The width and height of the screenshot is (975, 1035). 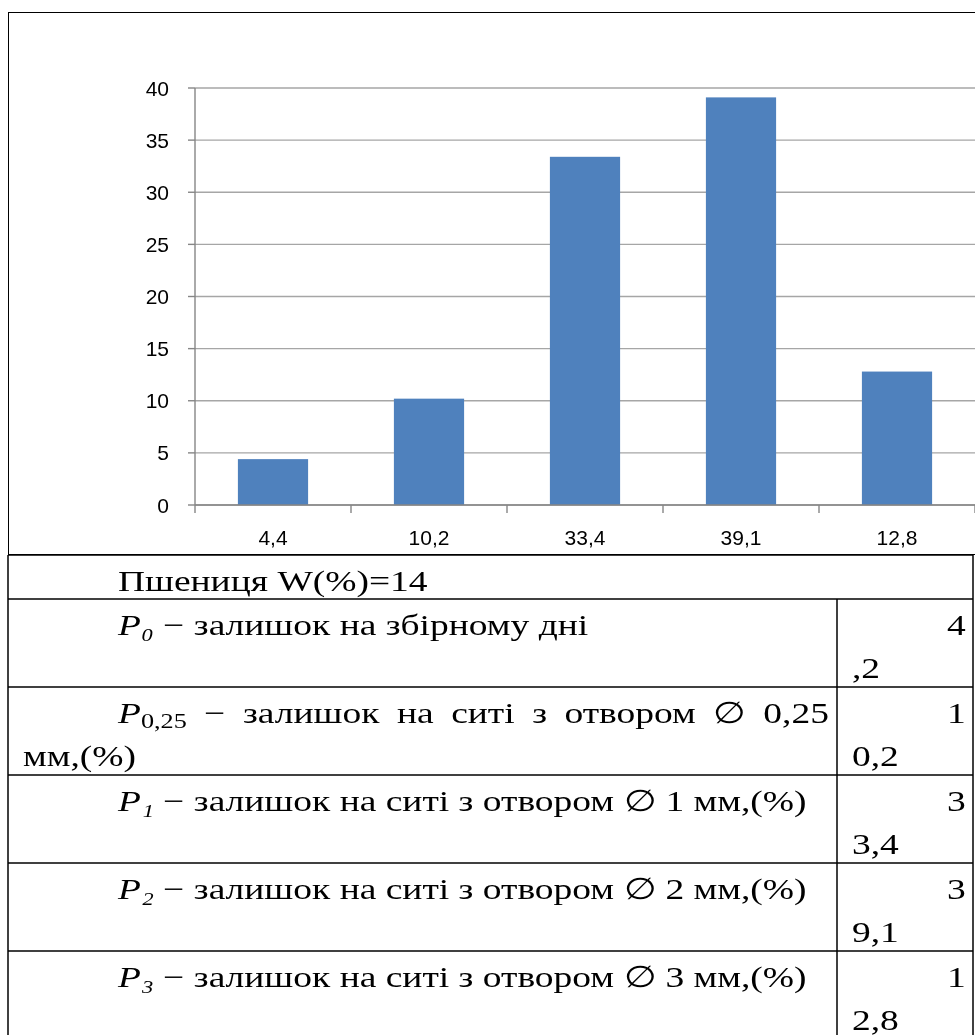 I want to click on y-tick-label: 0, so click(x=163, y=505).